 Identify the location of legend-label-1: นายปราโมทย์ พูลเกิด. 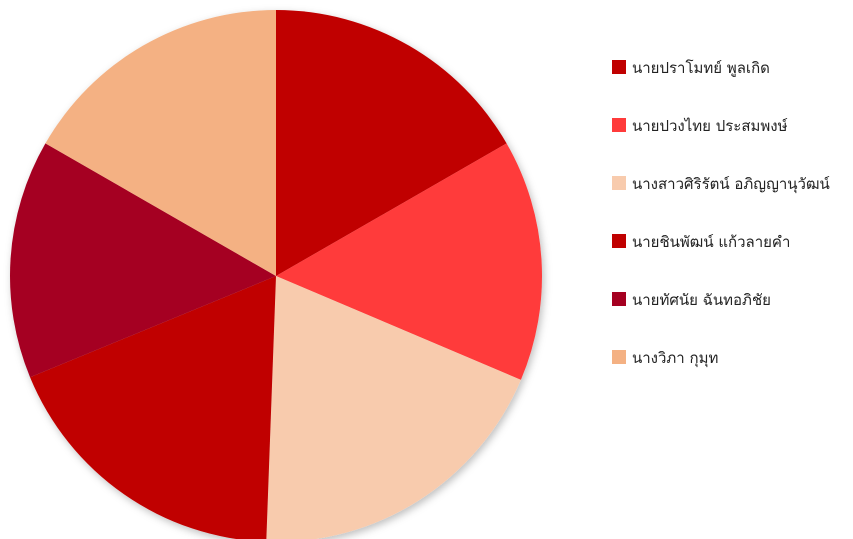
(701, 68).